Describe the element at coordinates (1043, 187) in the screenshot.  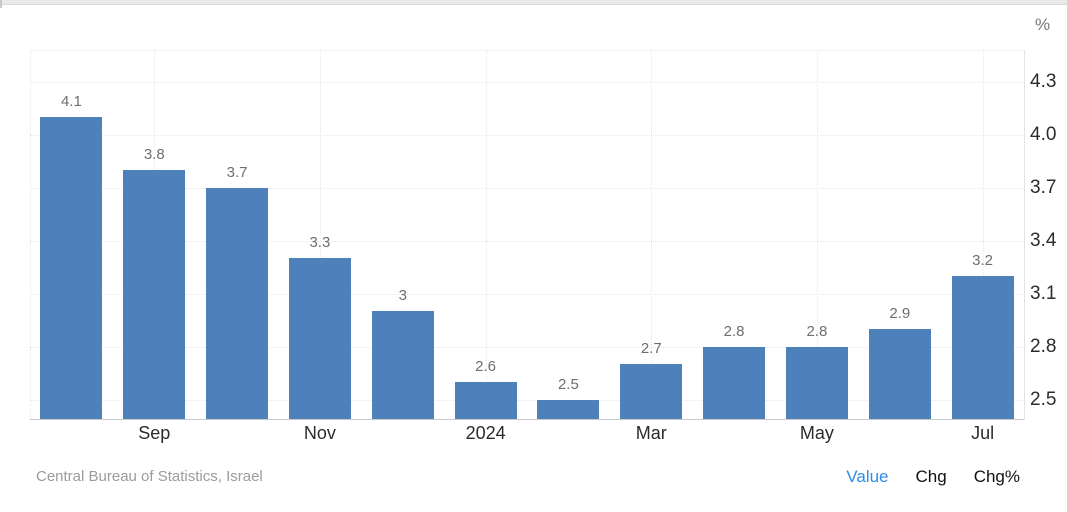
I see `y-axis-tick-label: 3.7` at that location.